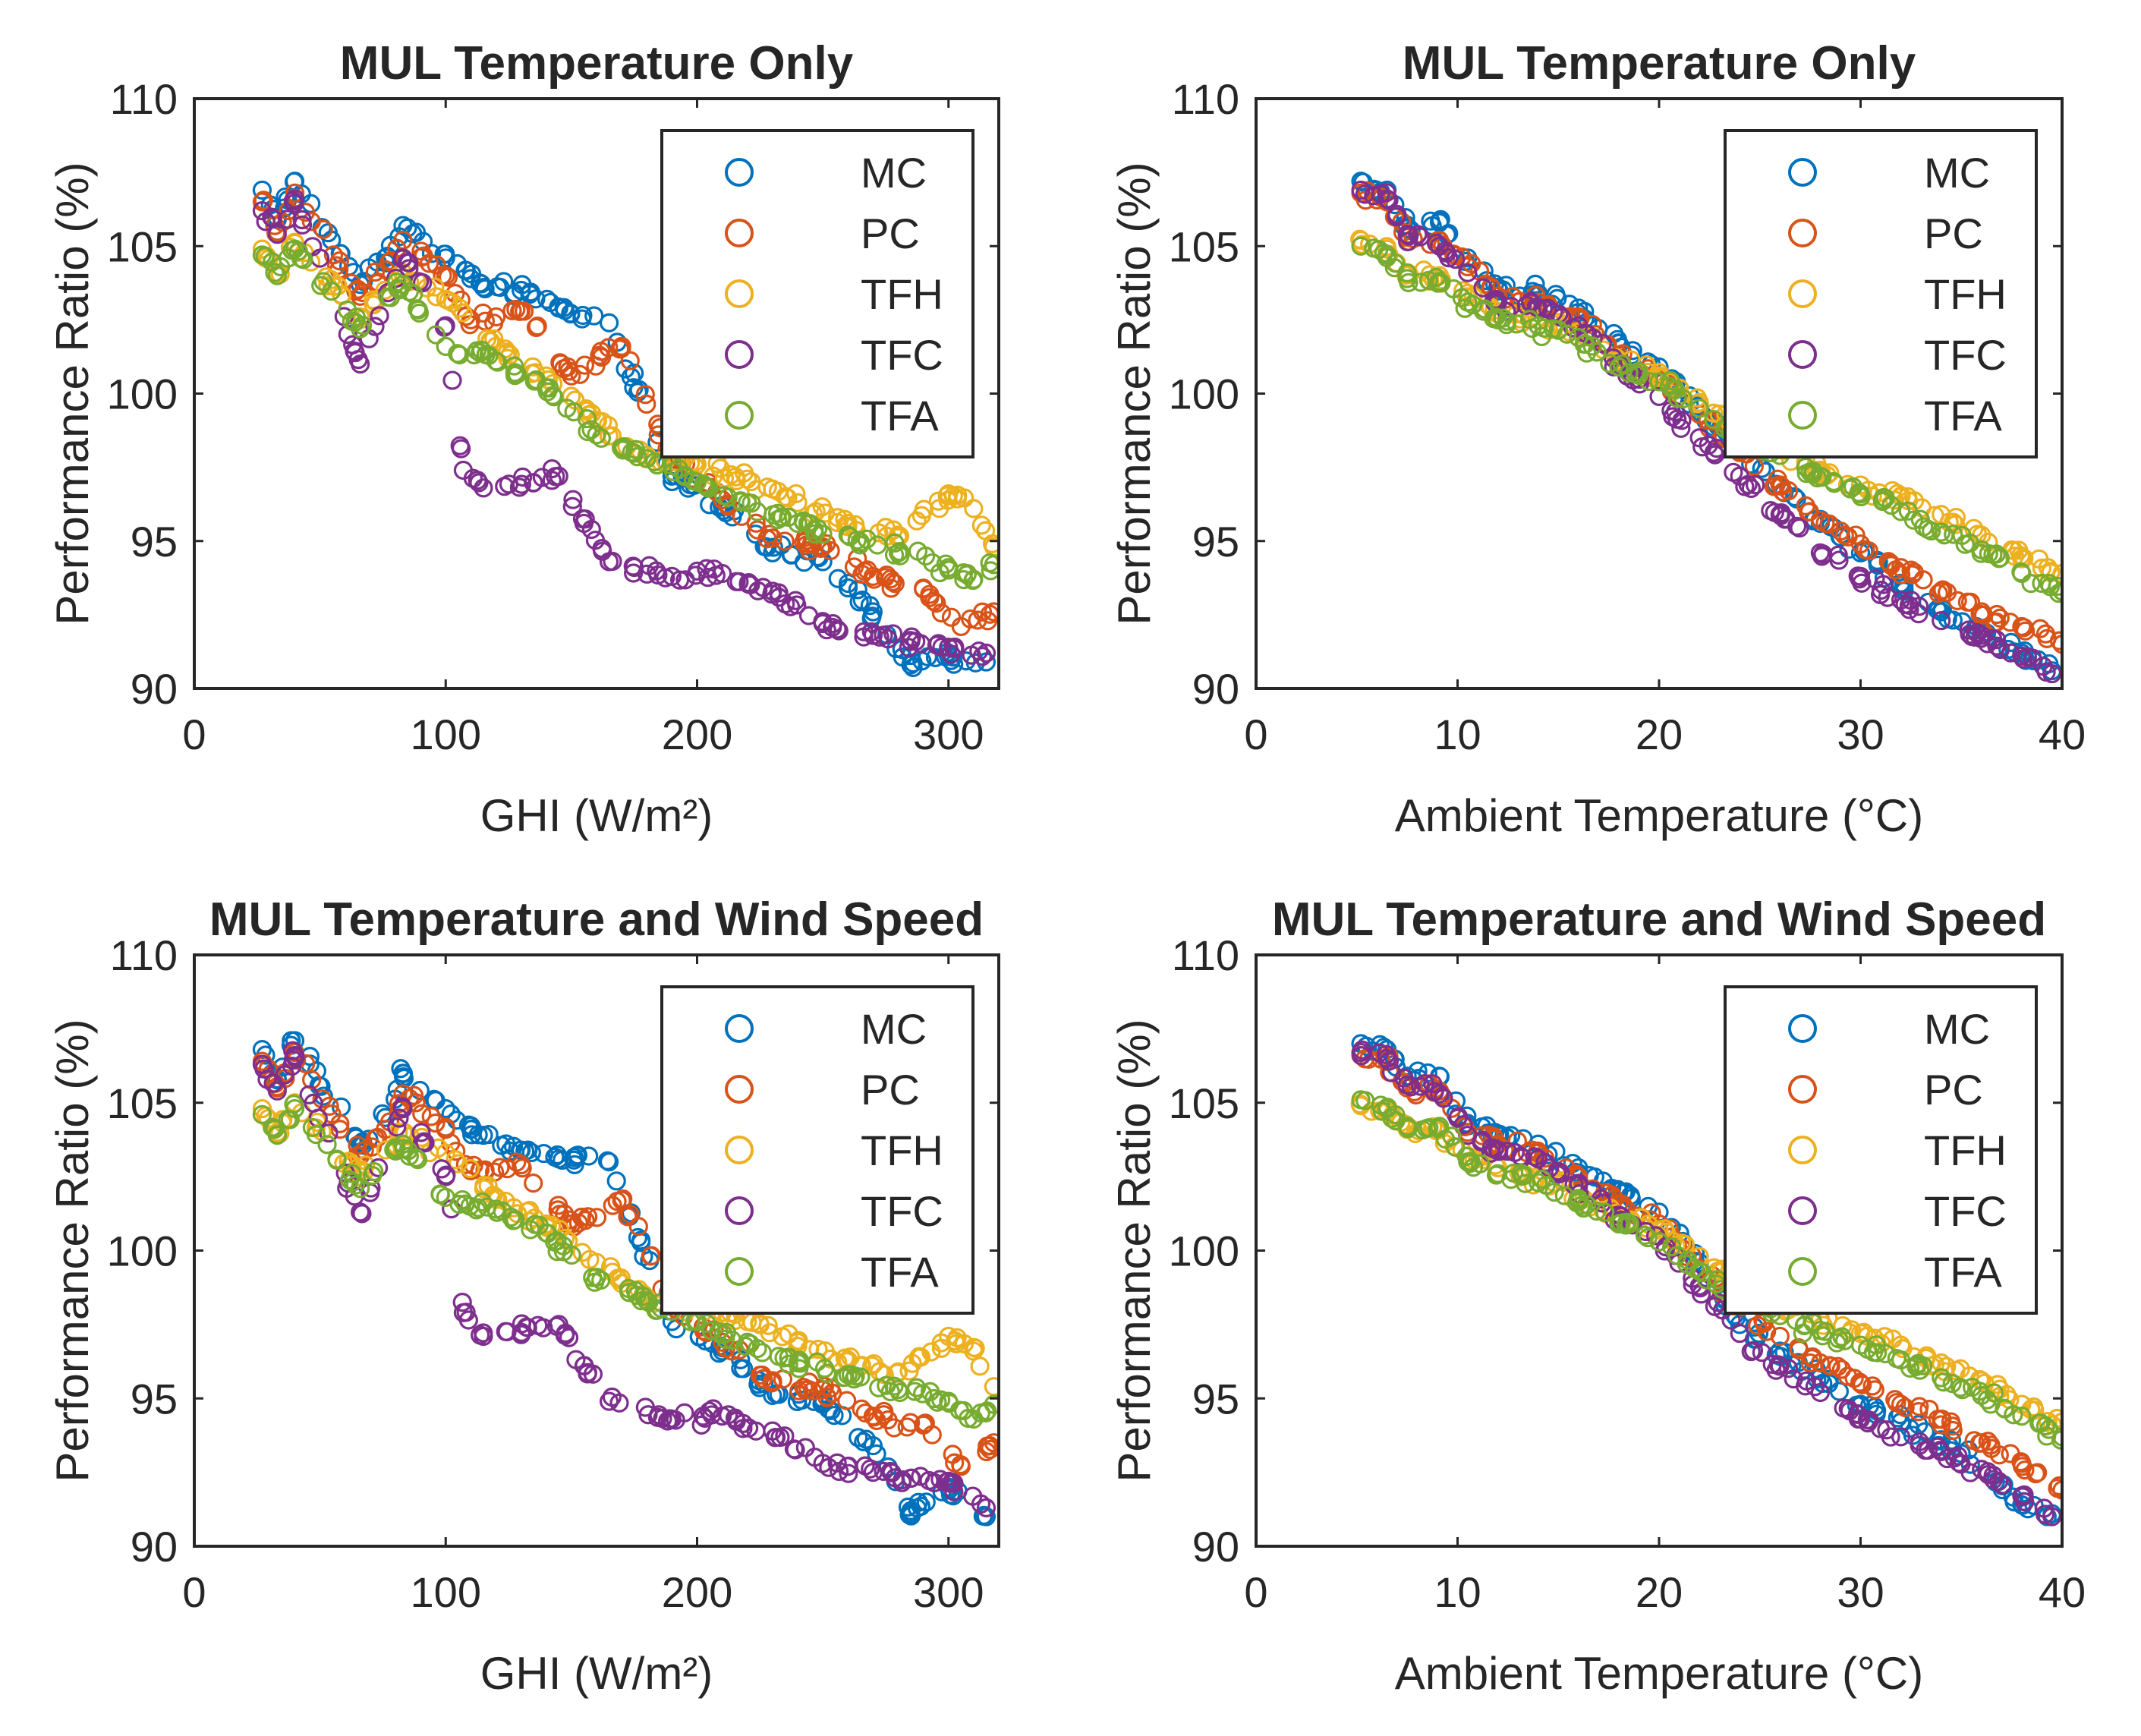  What do you see at coordinates (2062, 734) in the screenshot?
I see `x-tick-label: 40` at bounding box center [2062, 734].